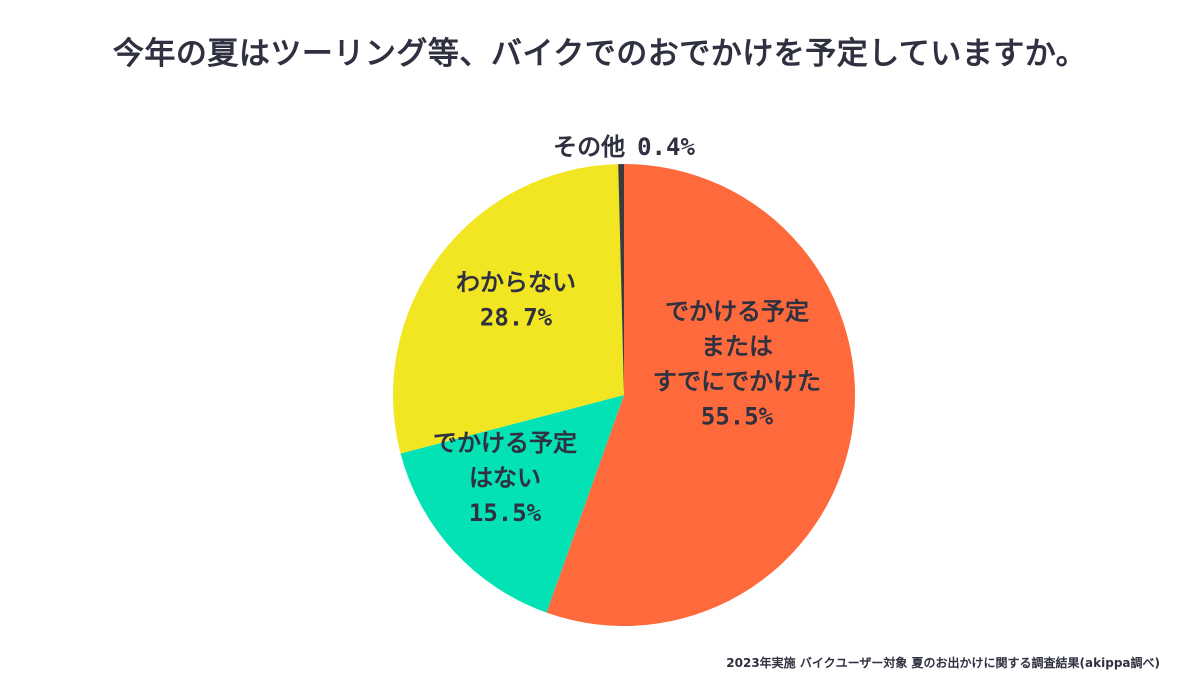 This screenshot has height=680, width=1200. I want to click on pie-label-0-line-1: または, so click(737, 347).